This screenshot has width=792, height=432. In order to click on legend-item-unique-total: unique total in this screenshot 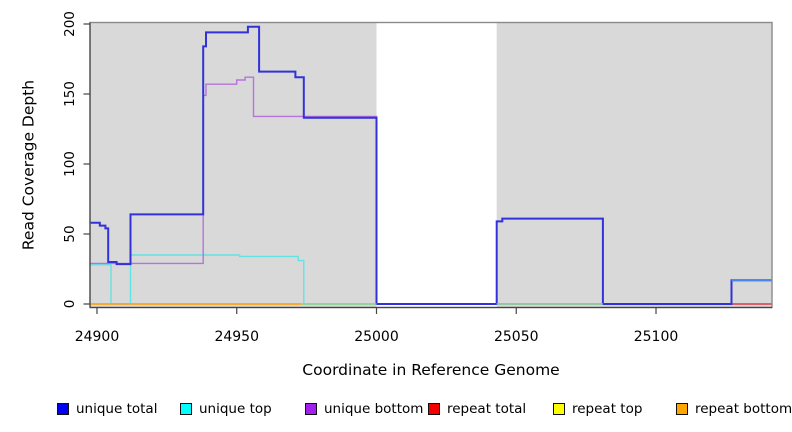, I will do `click(107, 409)`.